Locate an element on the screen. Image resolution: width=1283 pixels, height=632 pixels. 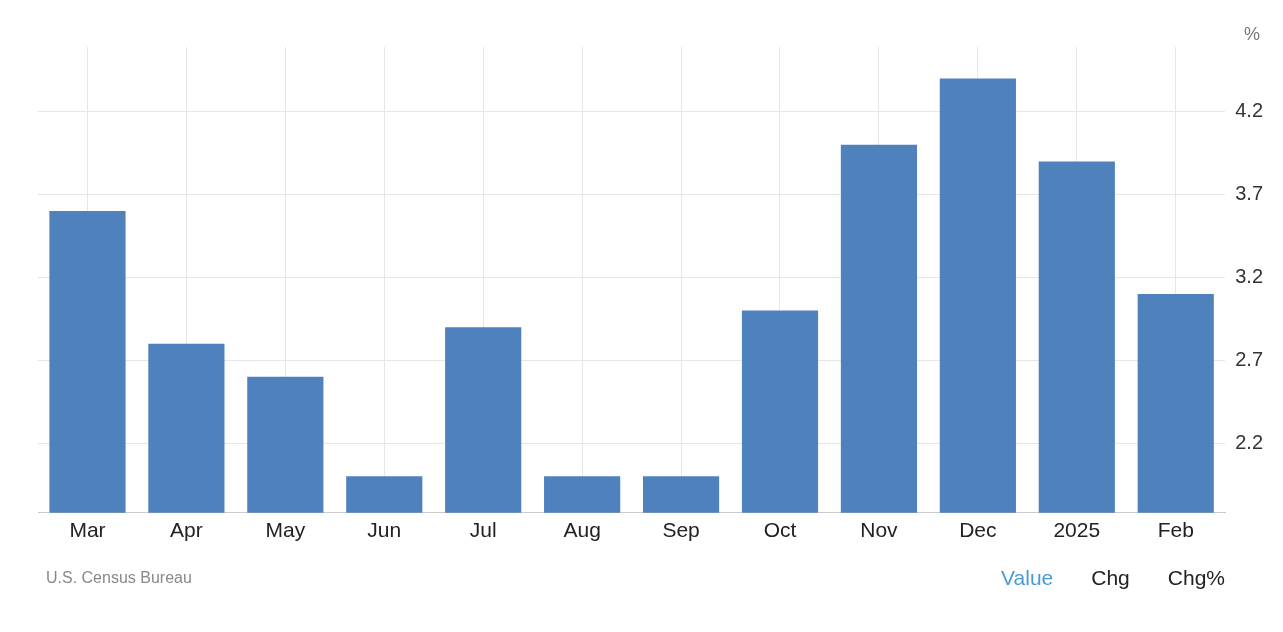
y-tick-label: 3.7 is located at coordinates (1249, 193).